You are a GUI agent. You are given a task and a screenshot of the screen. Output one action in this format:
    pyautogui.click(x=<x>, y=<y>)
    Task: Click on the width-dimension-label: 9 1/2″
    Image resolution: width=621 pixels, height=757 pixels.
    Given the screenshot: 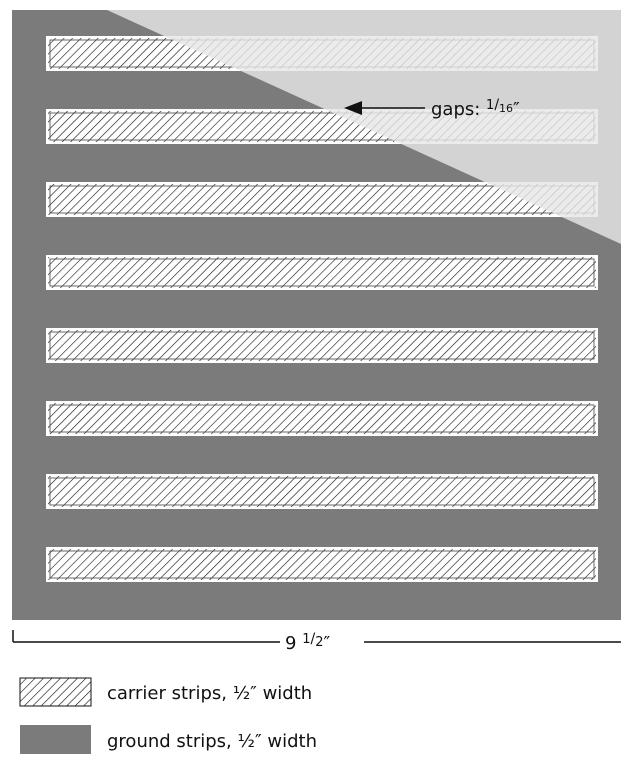 What is the action you would take?
    pyautogui.click(x=307, y=642)
    